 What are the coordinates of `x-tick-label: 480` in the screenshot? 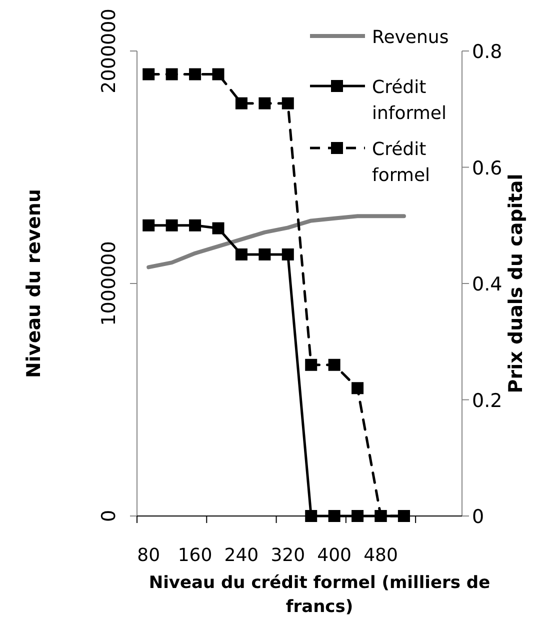 It's located at (381, 555).